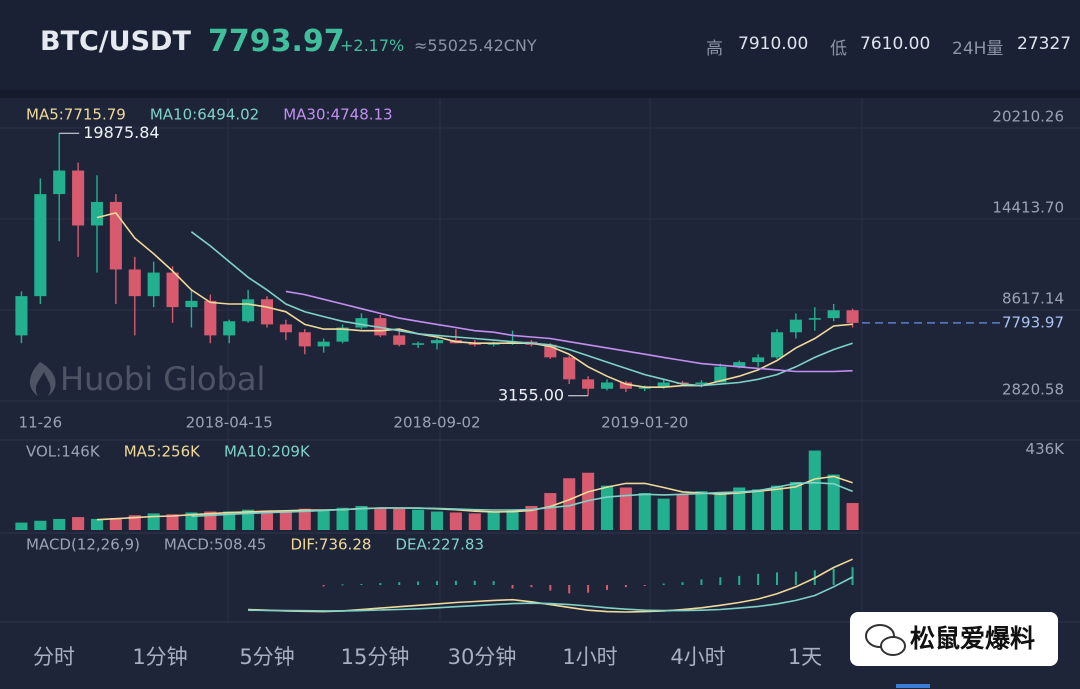 This screenshot has height=689, width=1080. What do you see at coordinates (337, 115) in the screenshot?
I see `legend-entry: MA30:4748.13` at bounding box center [337, 115].